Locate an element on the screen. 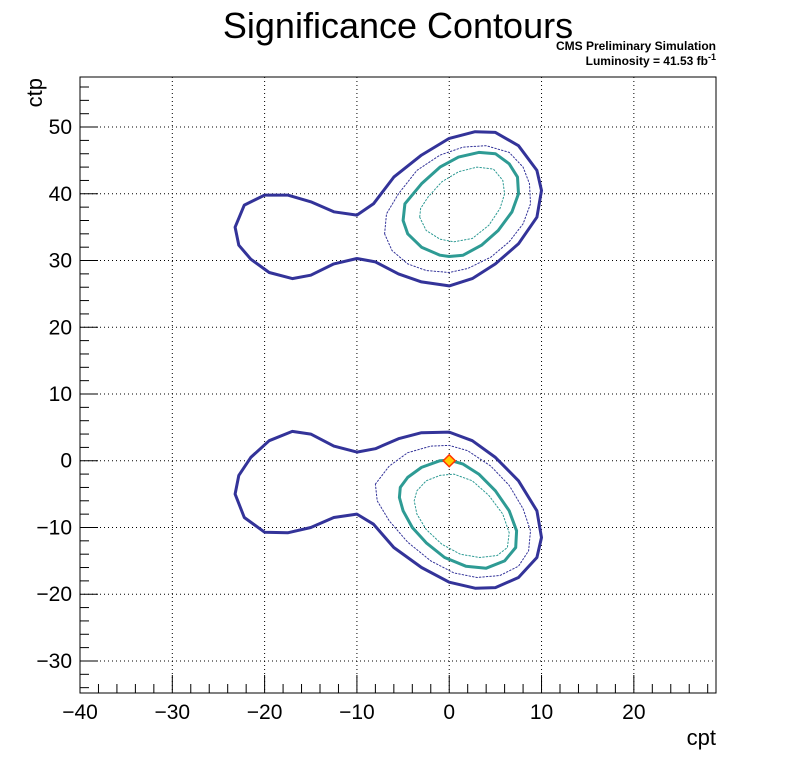  annotation-luminosity-text: Luminosity = 41.53 fb is located at coordinates (647, 61).